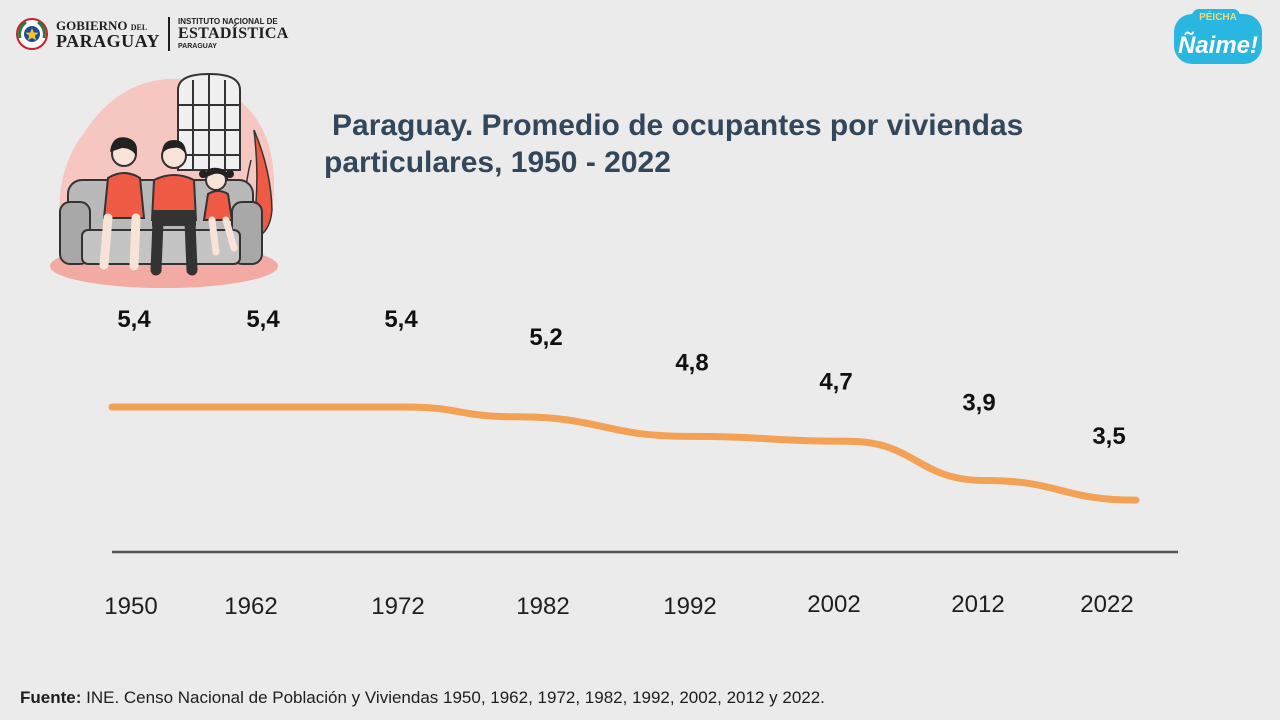 This screenshot has height=720, width=1280. What do you see at coordinates (228, 21) in the screenshot?
I see `ine-line1: INSTITUTO NACIONAL DE` at bounding box center [228, 21].